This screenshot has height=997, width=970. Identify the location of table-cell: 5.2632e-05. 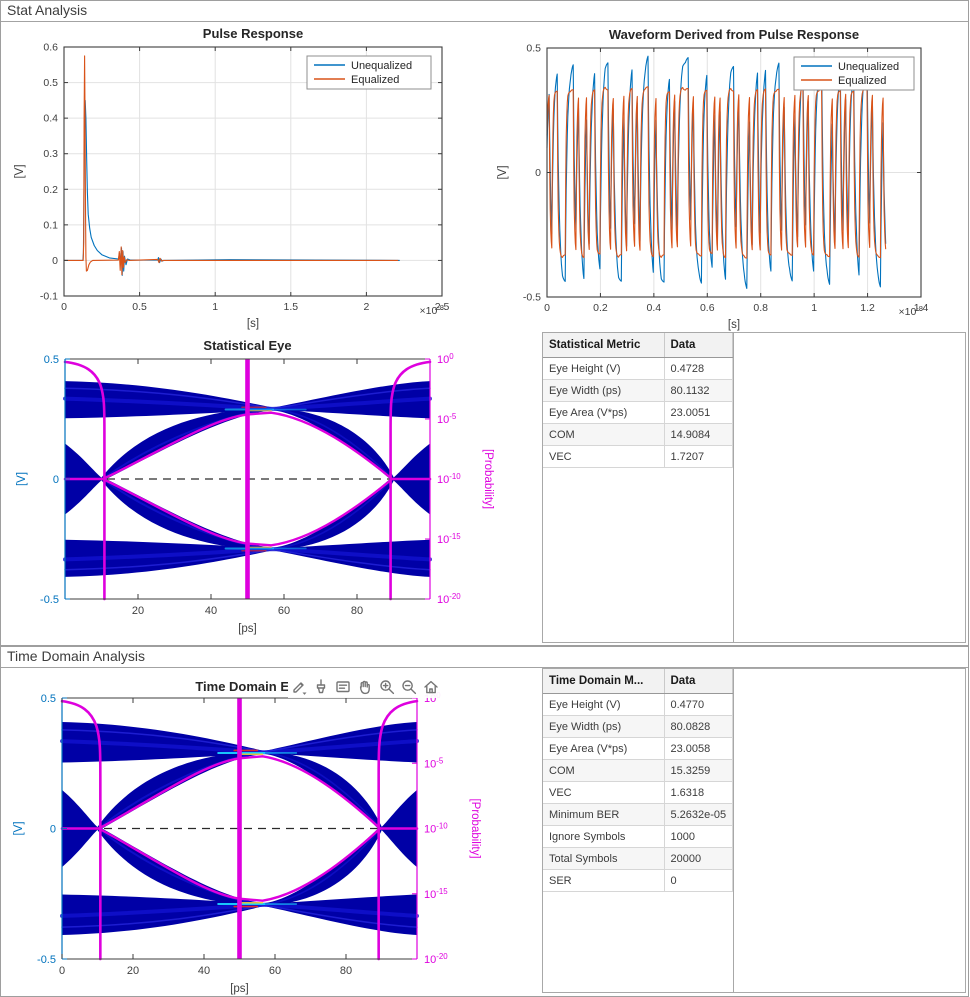
(698, 814).